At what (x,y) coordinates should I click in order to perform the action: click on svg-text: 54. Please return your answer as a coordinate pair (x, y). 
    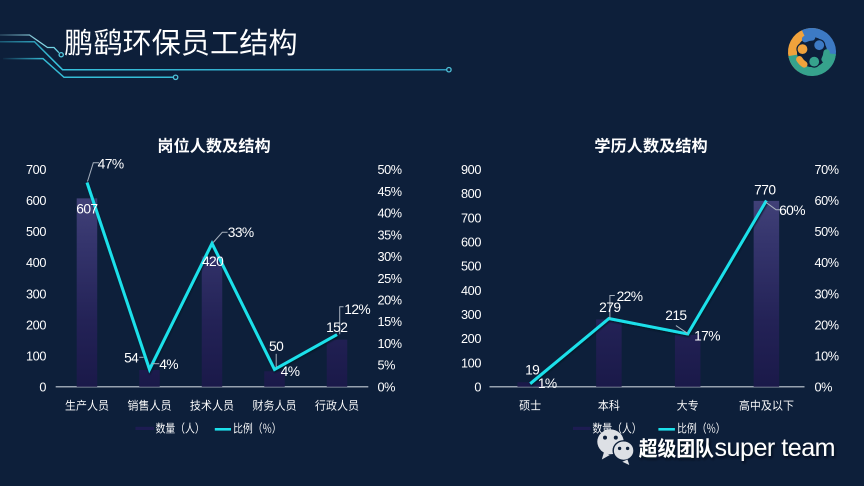
    Looking at the image, I should click on (131, 358).